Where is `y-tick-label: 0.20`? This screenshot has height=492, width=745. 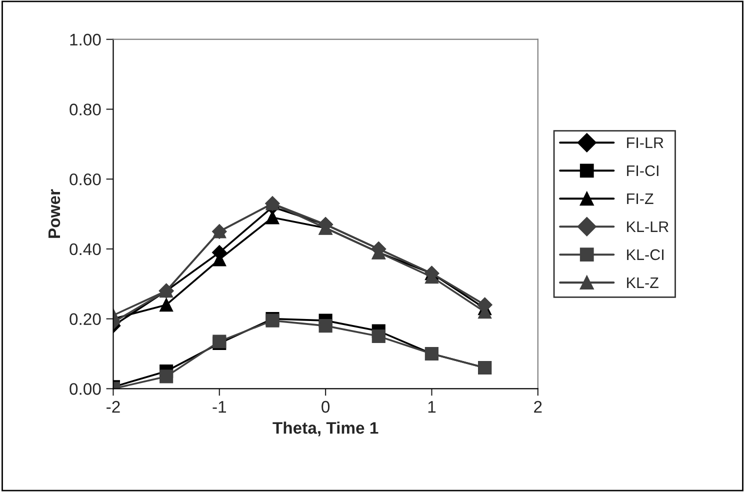 y-tick-label: 0.20 is located at coordinates (85, 319).